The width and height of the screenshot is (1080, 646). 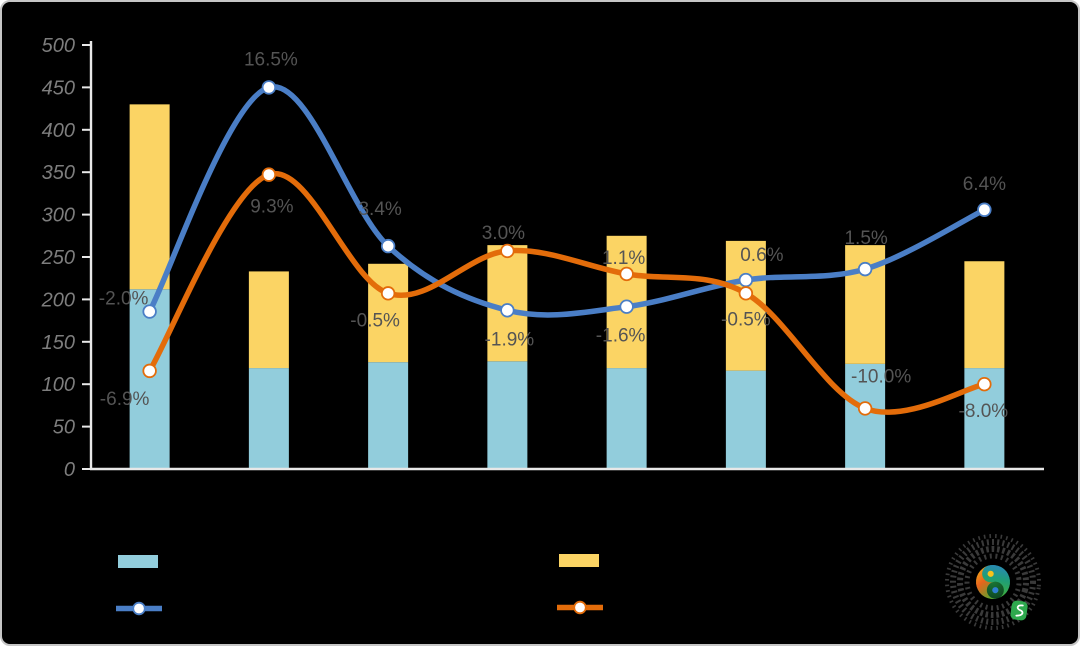 I want to click on logo-green-stamp, so click(x=1019, y=610).